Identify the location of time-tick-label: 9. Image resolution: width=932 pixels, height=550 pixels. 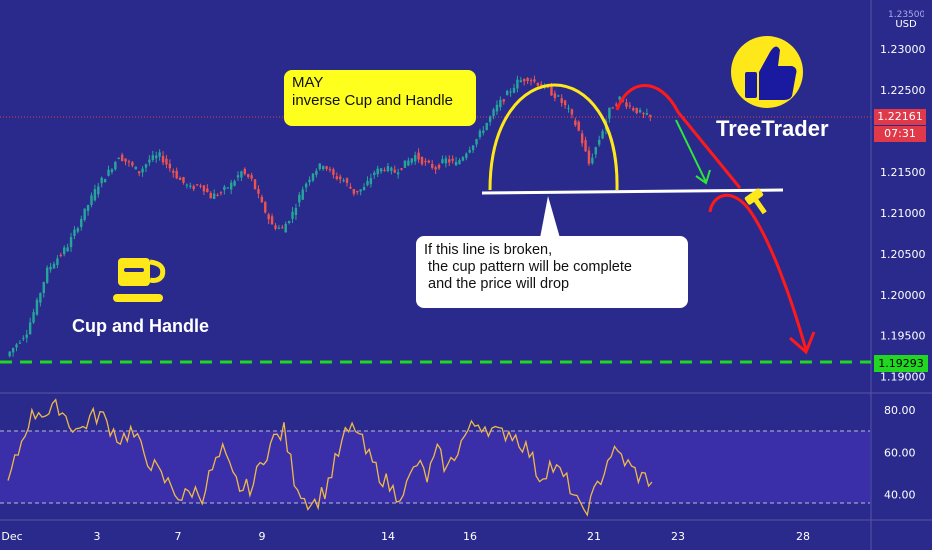
(262, 536).